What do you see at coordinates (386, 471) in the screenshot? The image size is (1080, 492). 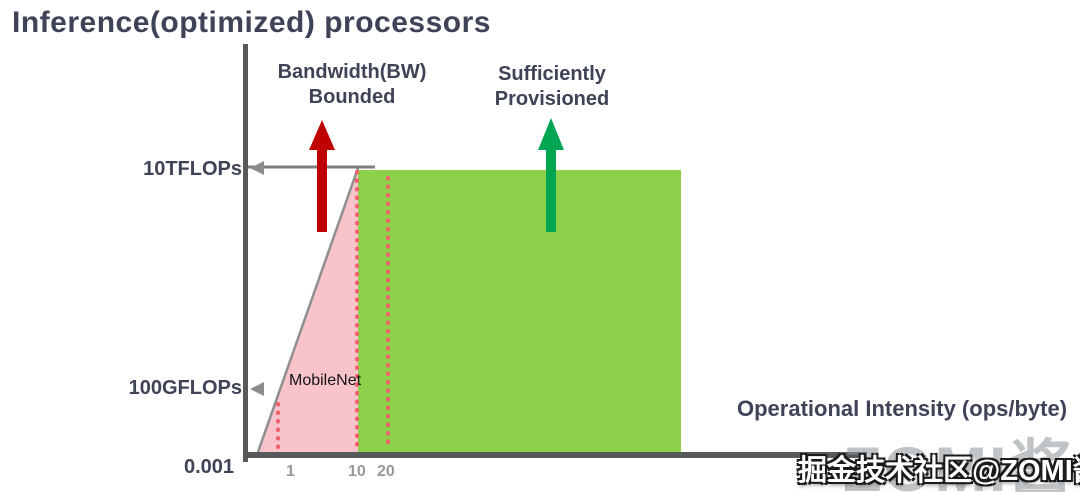 I see `x-minor-tick-3: 20` at bounding box center [386, 471].